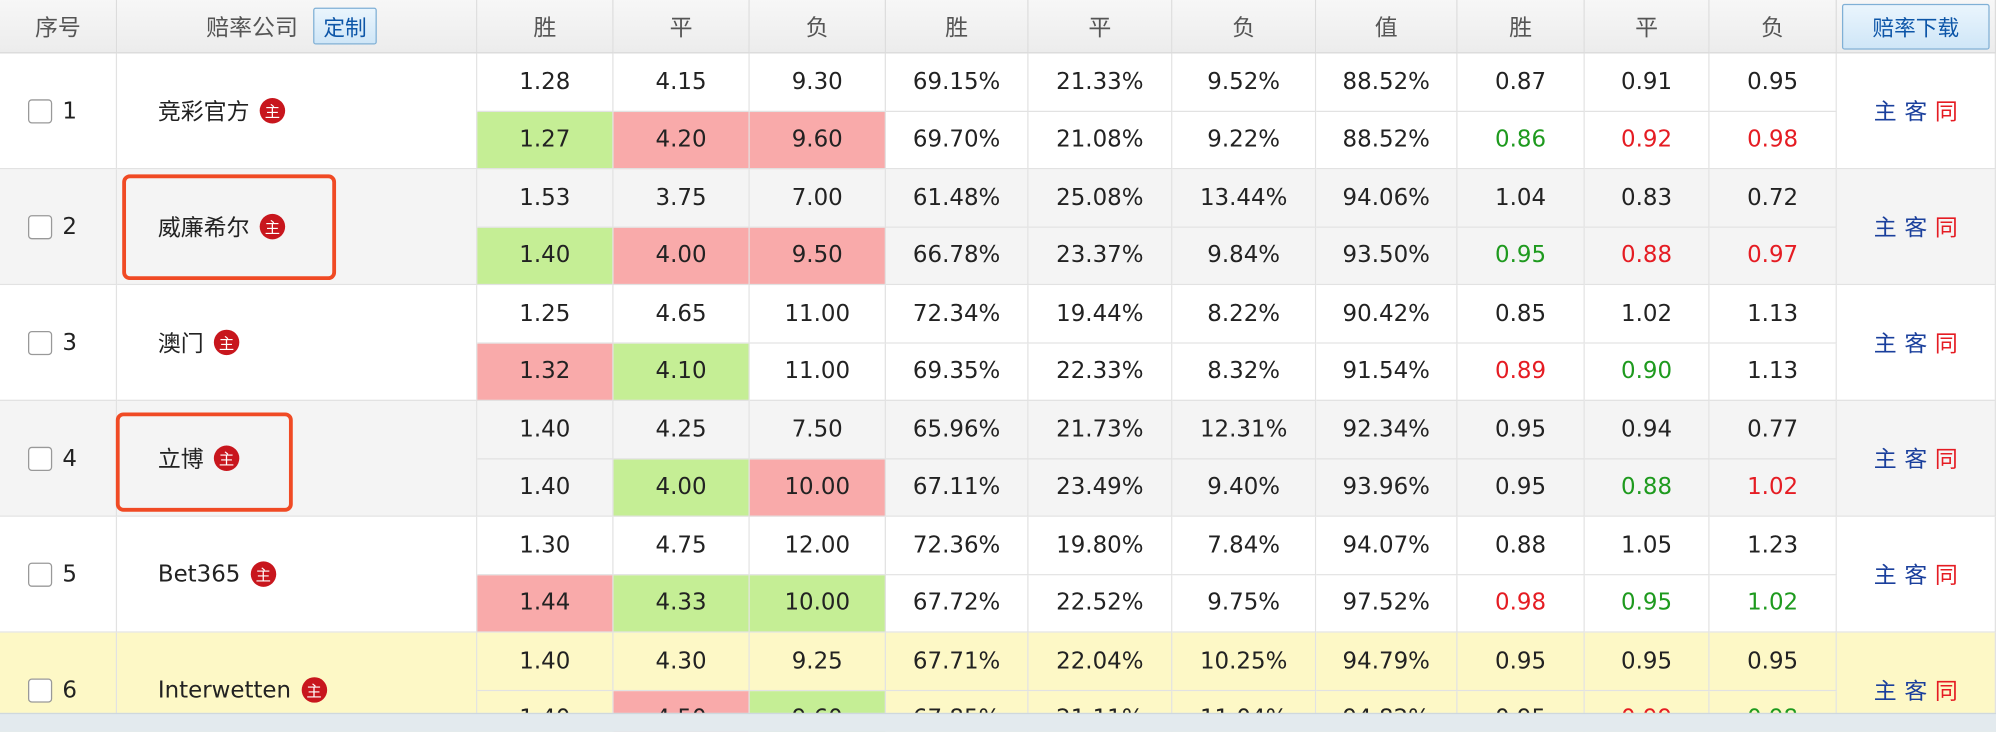 The image size is (1996, 732). What do you see at coordinates (1387, 27) in the screenshot?
I see `header-column: 值` at bounding box center [1387, 27].